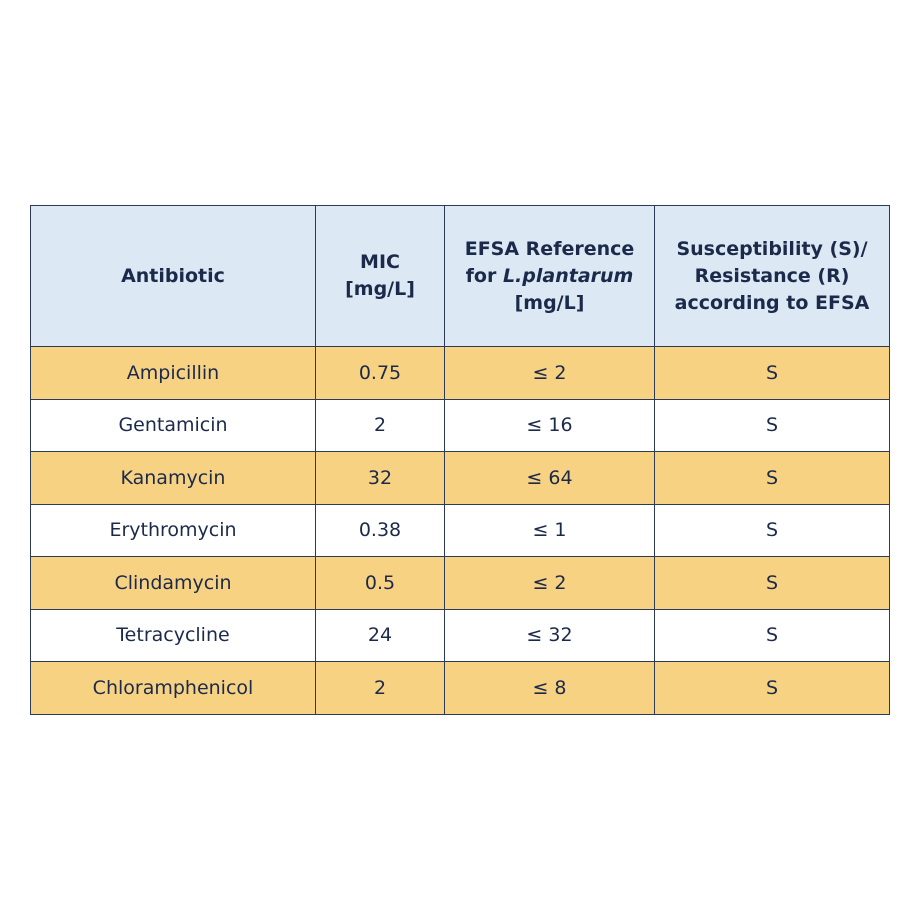 Image resolution: width=920 pixels, height=920 pixels. I want to click on table-row: Ampicillin 0.75 ≤ 2 S, so click(460, 373).